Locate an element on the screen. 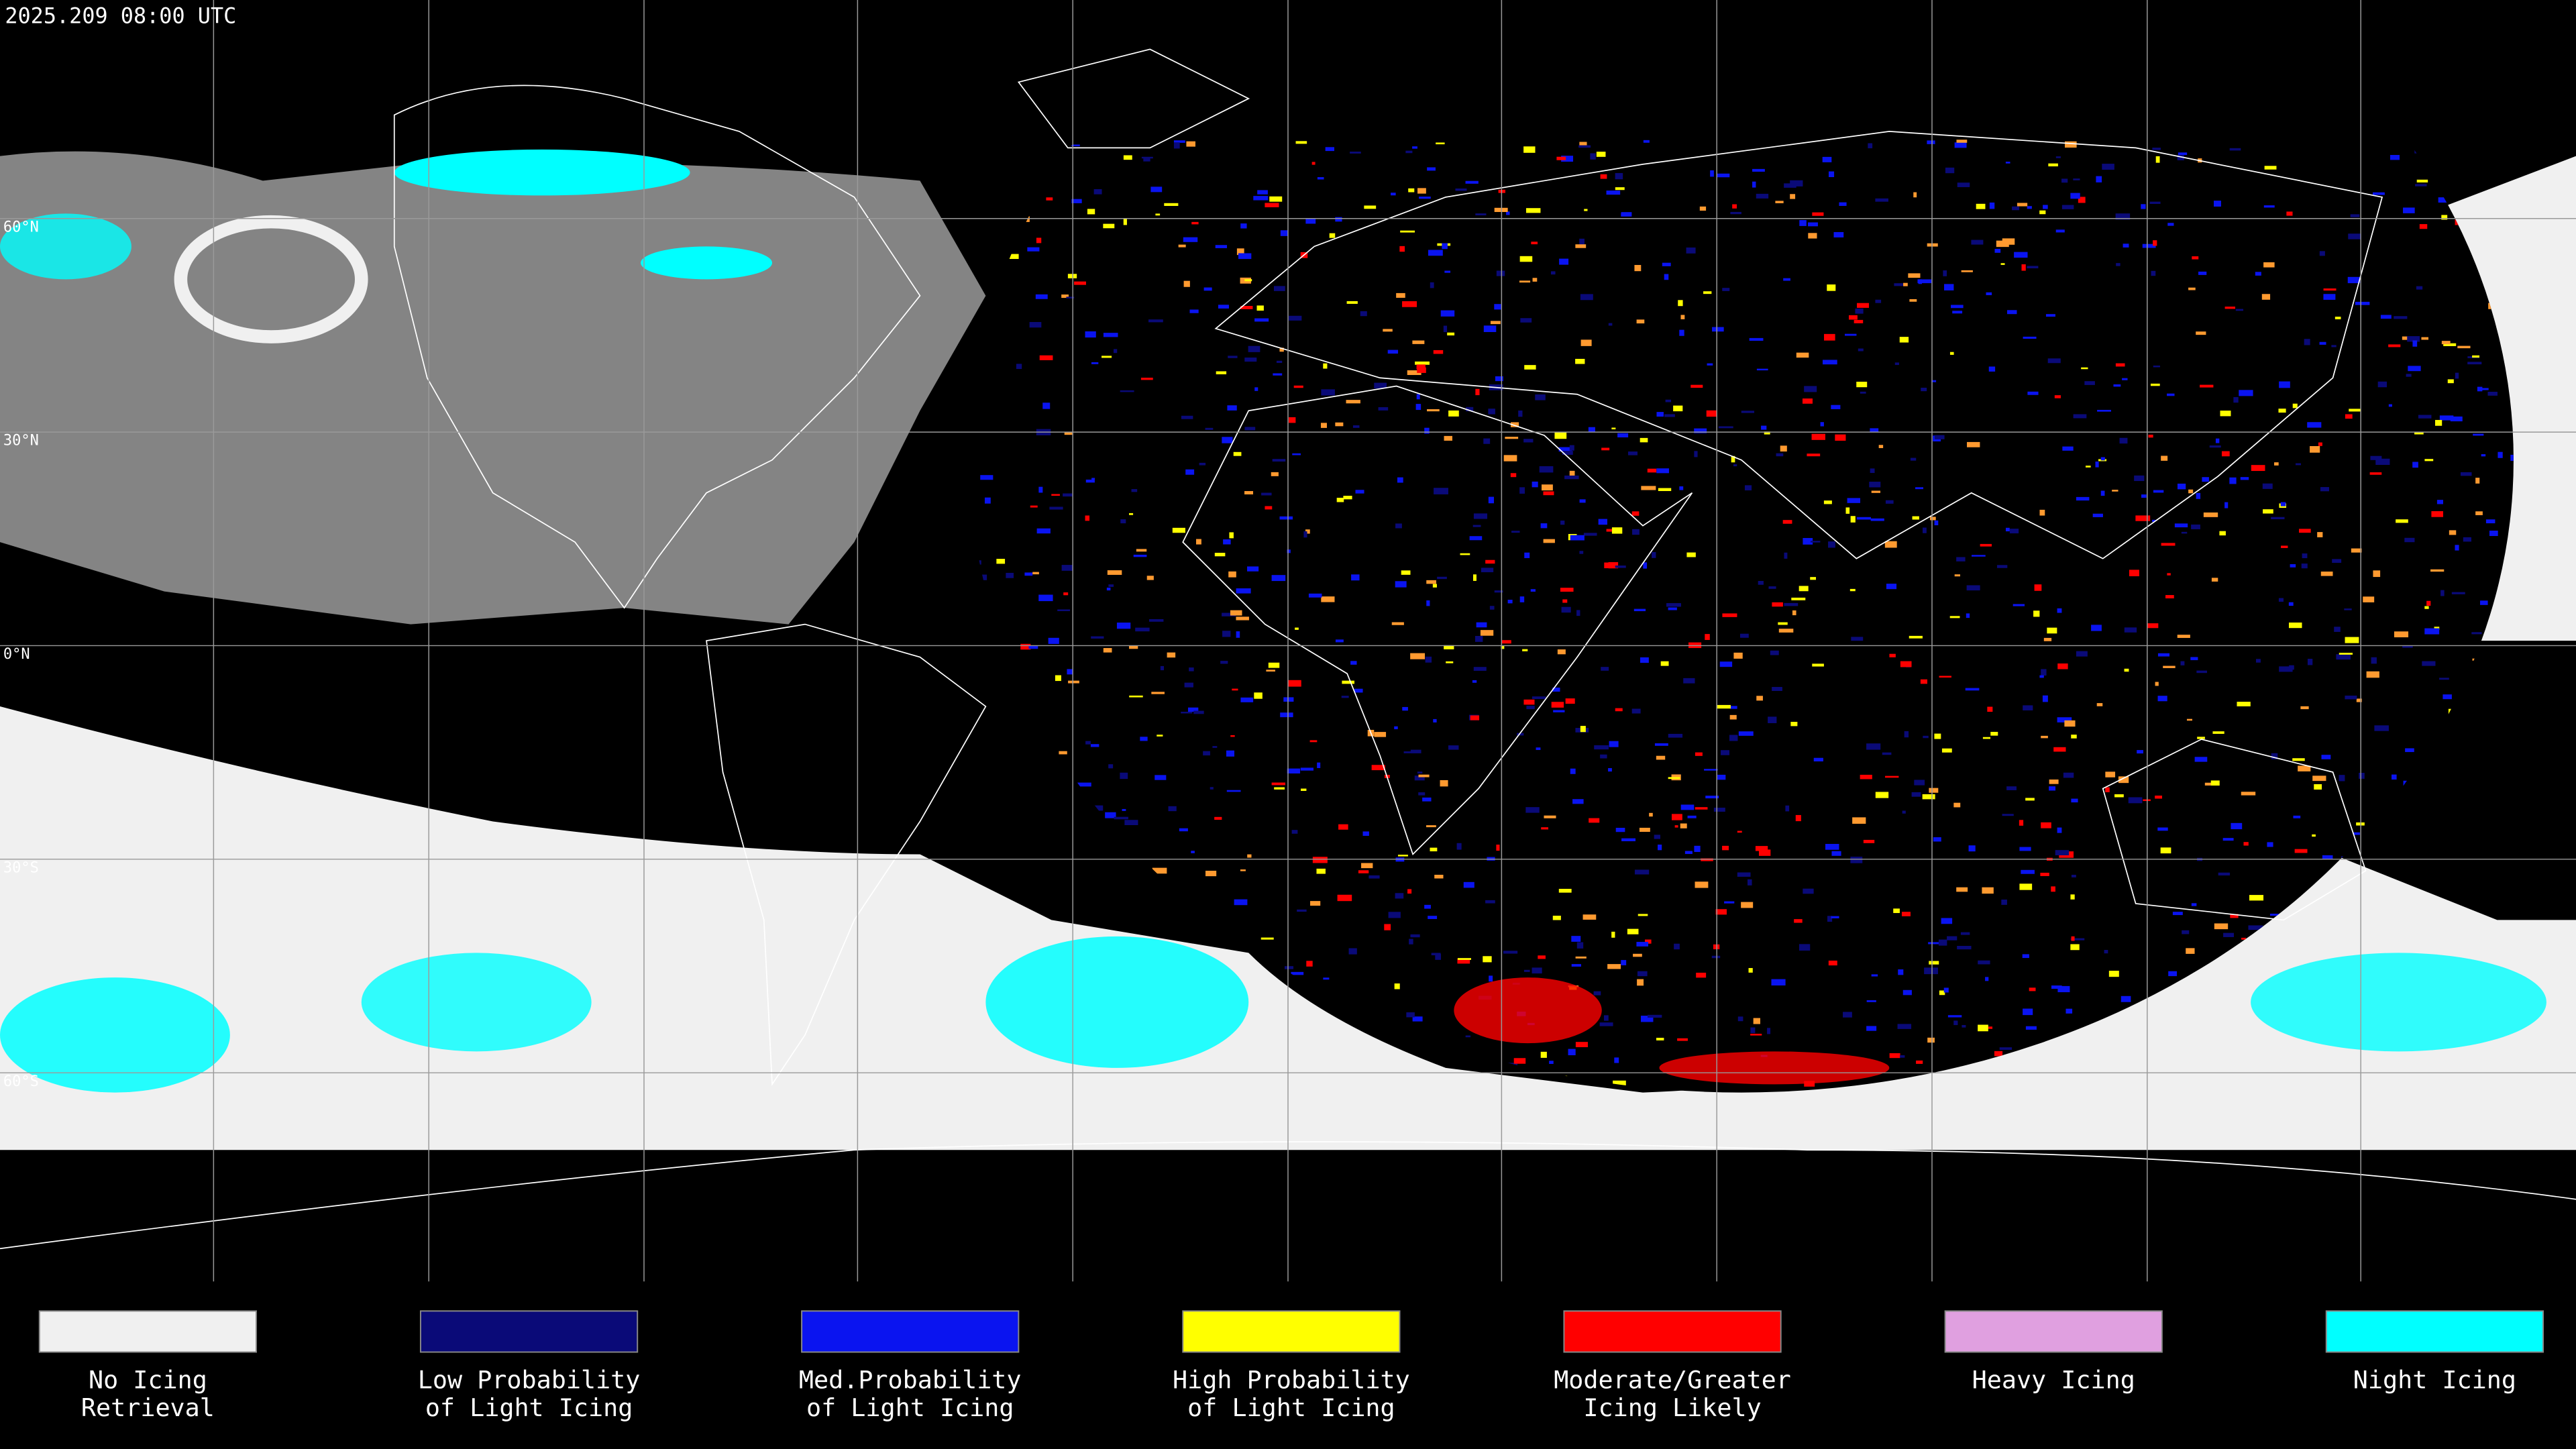  legend-label: Icing Likely is located at coordinates (1672, 1407).